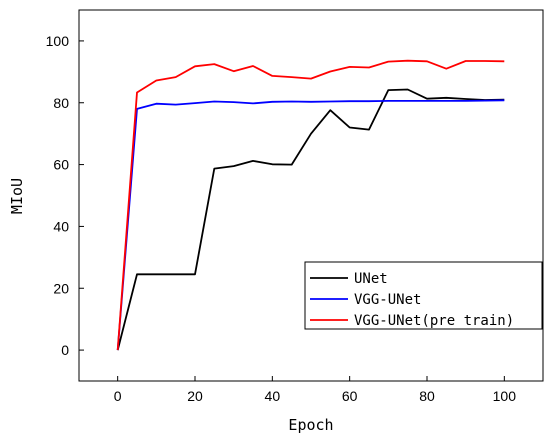 This screenshot has height=441, width=550. Describe the element at coordinates (17, 196) in the screenshot. I see `y-axis-title: MIoU` at that location.